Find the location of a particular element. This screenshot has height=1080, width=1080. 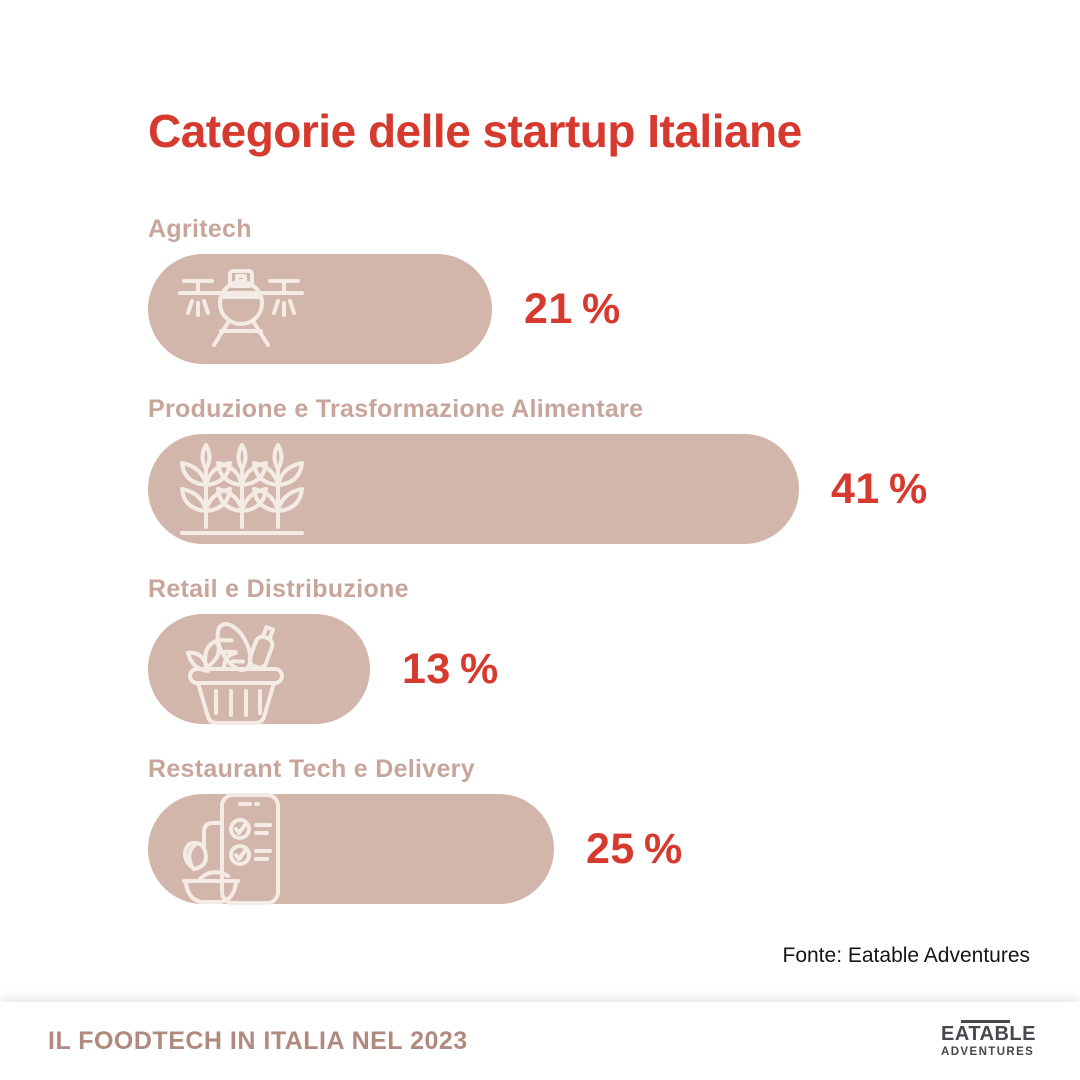

bar-line: 41 % is located at coordinates (598, 489).